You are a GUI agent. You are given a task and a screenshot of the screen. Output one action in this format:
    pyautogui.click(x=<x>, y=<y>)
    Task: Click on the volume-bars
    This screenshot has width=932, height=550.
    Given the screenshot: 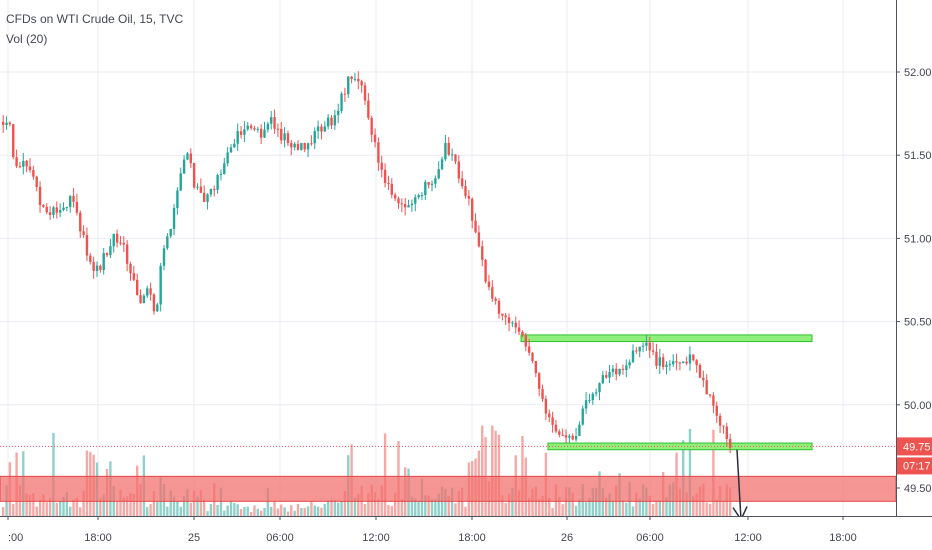 What is the action you would take?
    pyautogui.click(x=367, y=470)
    